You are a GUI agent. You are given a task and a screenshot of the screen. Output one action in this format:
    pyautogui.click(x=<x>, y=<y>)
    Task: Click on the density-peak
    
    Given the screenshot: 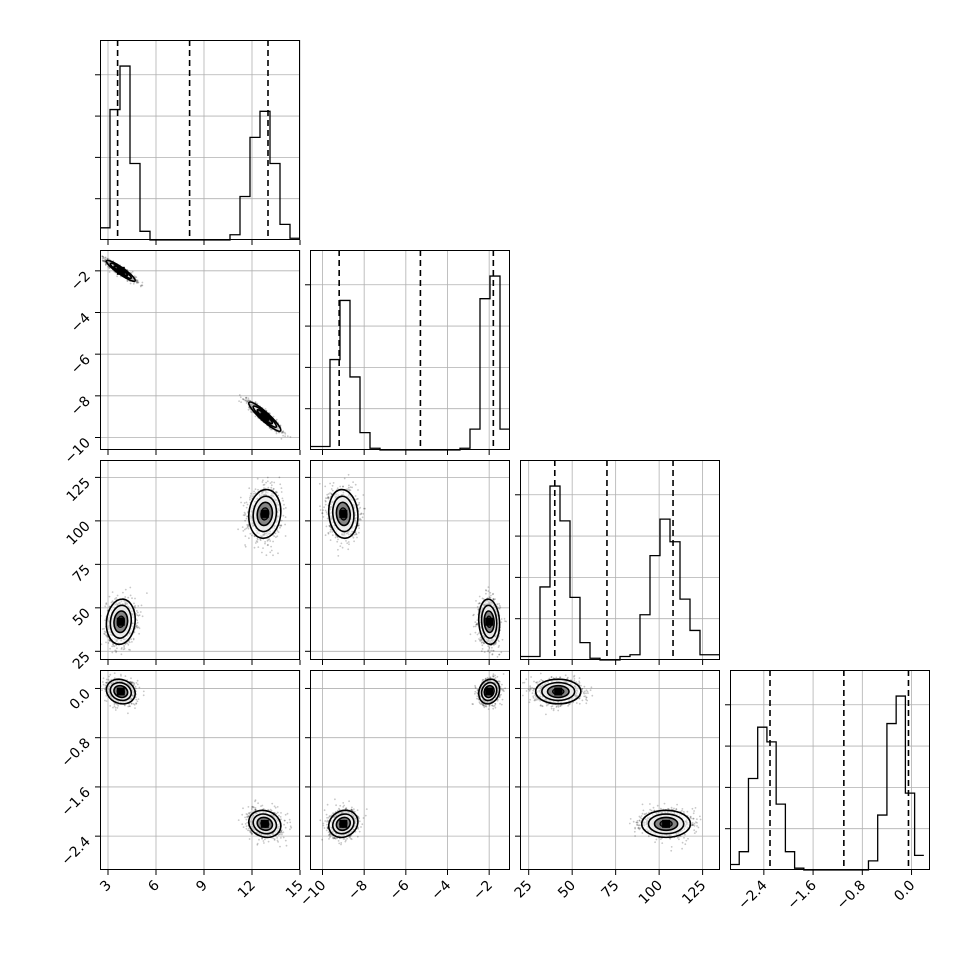 What is the action you would take?
    pyautogui.click(x=120, y=621)
    